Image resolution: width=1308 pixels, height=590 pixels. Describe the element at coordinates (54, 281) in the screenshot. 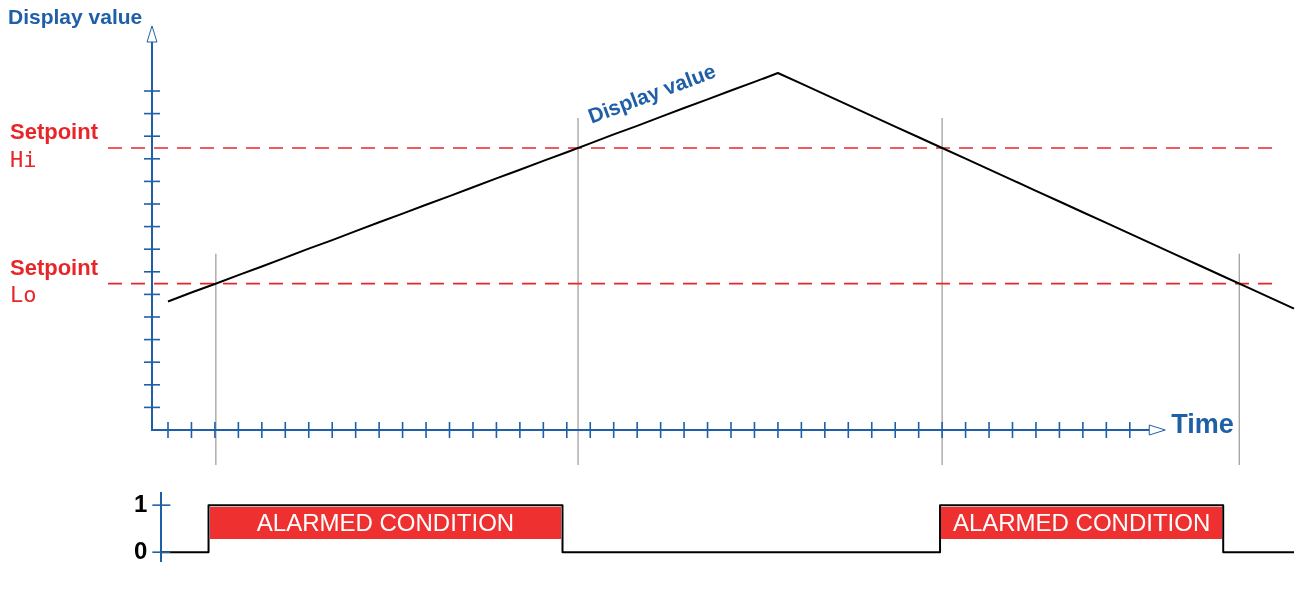

I see `ref-line-label: Setpoint Lo` at that location.